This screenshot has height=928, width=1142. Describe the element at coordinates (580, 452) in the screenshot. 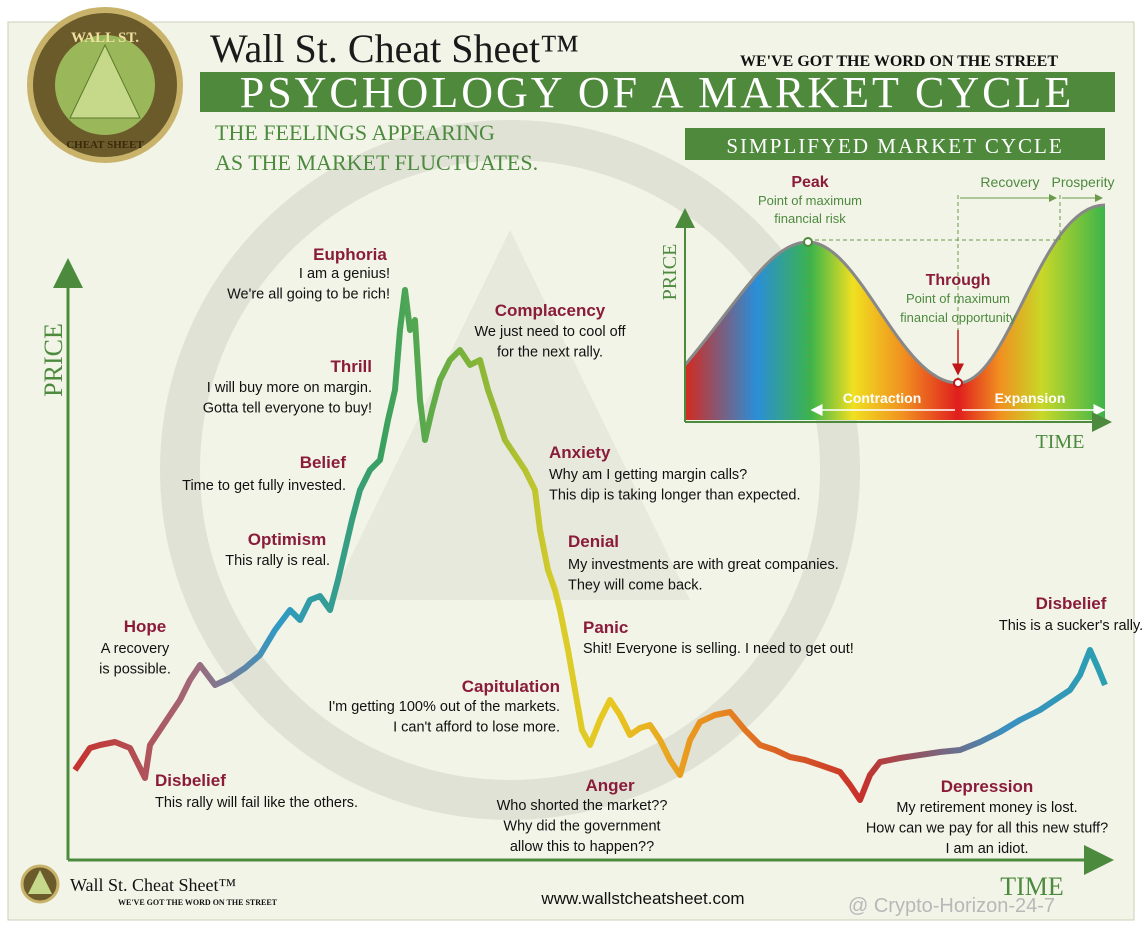

I see `stage-label: Anxiety` at that location.